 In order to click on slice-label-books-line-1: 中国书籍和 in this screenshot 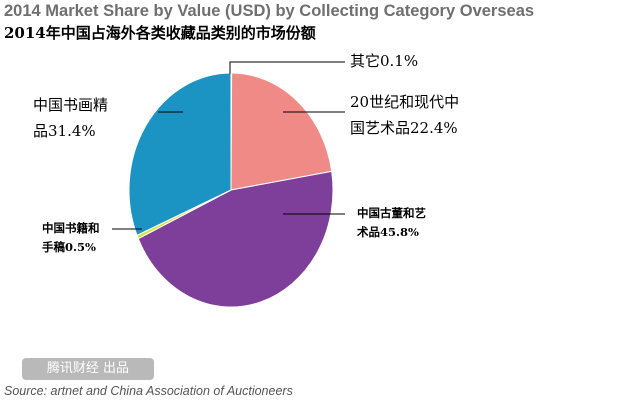, I will do `click(71, 228)`.